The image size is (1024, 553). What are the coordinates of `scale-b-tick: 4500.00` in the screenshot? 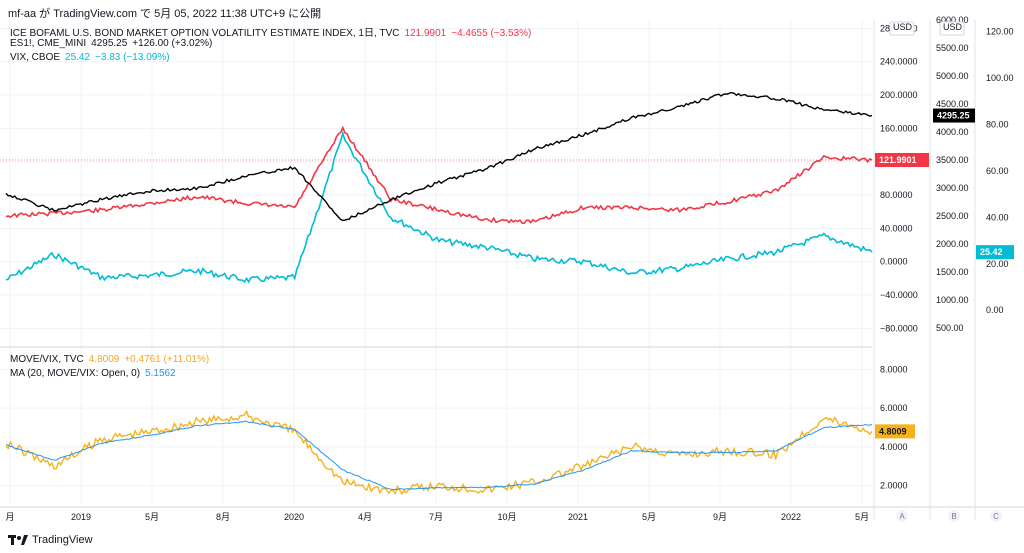 It's located at (952, 104).